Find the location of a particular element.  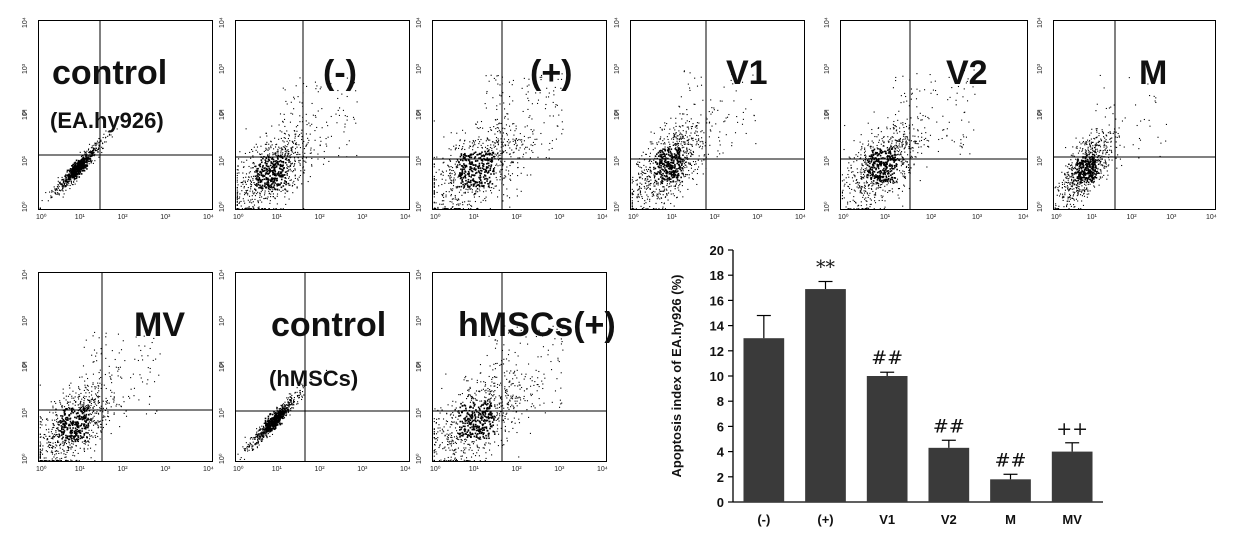

flow-panel: 10⁰ 10⁰ 10¹ 10¹ 10² 10² 10³ 10³ 10⁴ 10⁴ PI hMSCs(+) is located at coordinates (515, 371).